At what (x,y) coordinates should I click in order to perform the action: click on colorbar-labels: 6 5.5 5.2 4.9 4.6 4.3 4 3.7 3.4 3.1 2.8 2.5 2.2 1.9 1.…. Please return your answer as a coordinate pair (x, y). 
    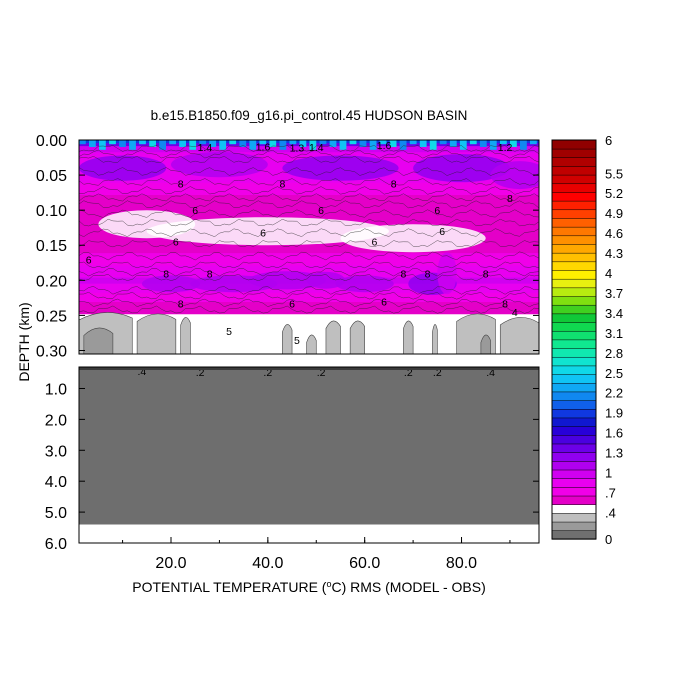
    Looking at the image, I should click on (614, 340).